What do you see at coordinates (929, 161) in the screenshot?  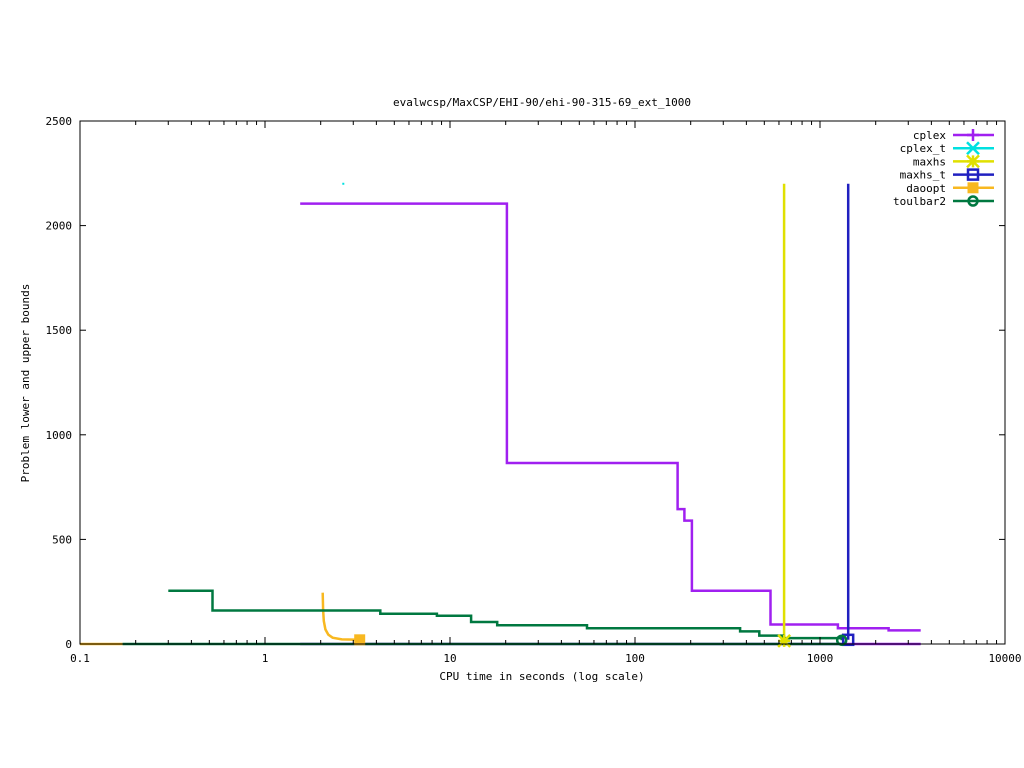 I see `legend-label-maxhs: maxhs` at bounding box center [929, 161].